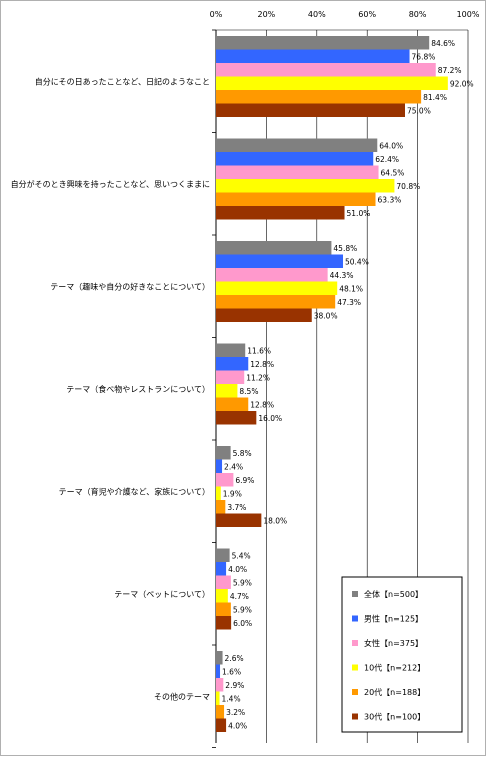 The image size is (486, 757). I want to click on data-label: 92.0%, so click(462, 84).